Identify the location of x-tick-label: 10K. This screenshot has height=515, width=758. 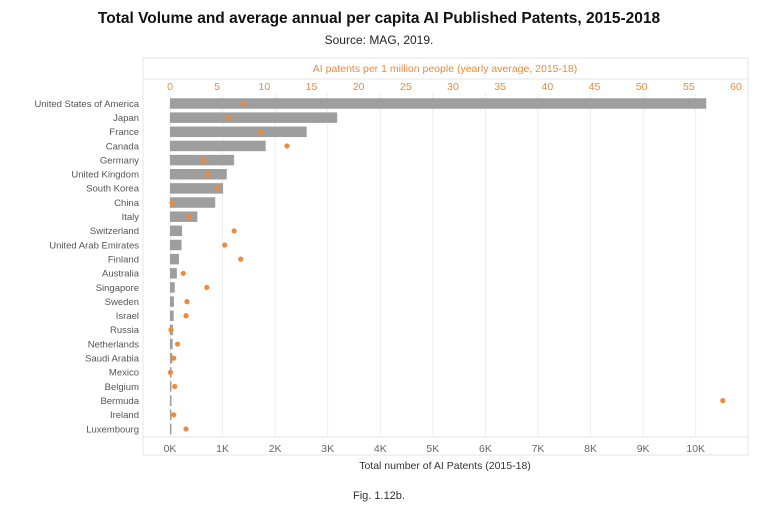
(695, 449).